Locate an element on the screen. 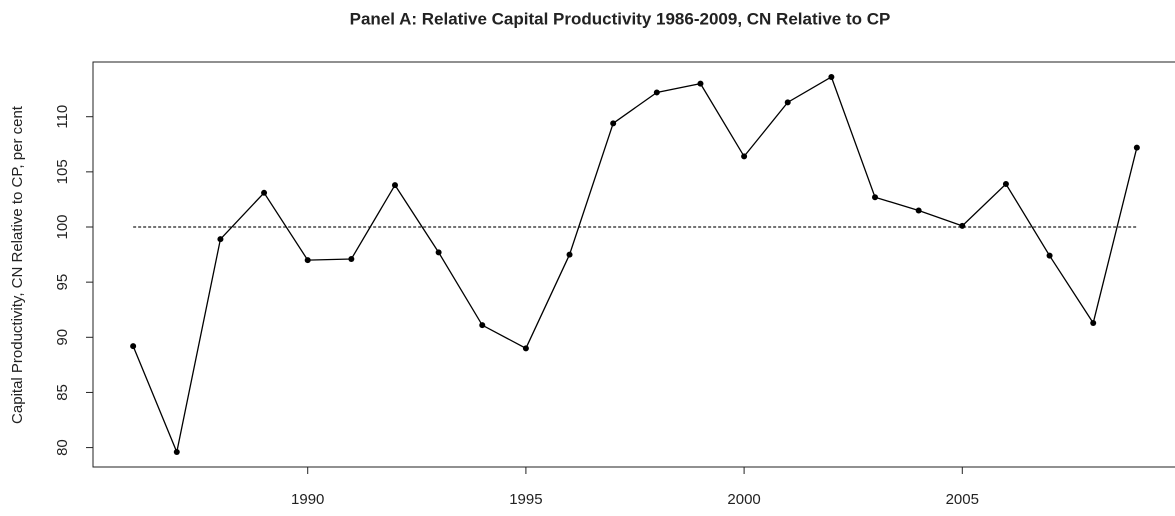 This screenshot has width=1175, height=516. y-tick-label: 110 is located at coordinates (62, 117).